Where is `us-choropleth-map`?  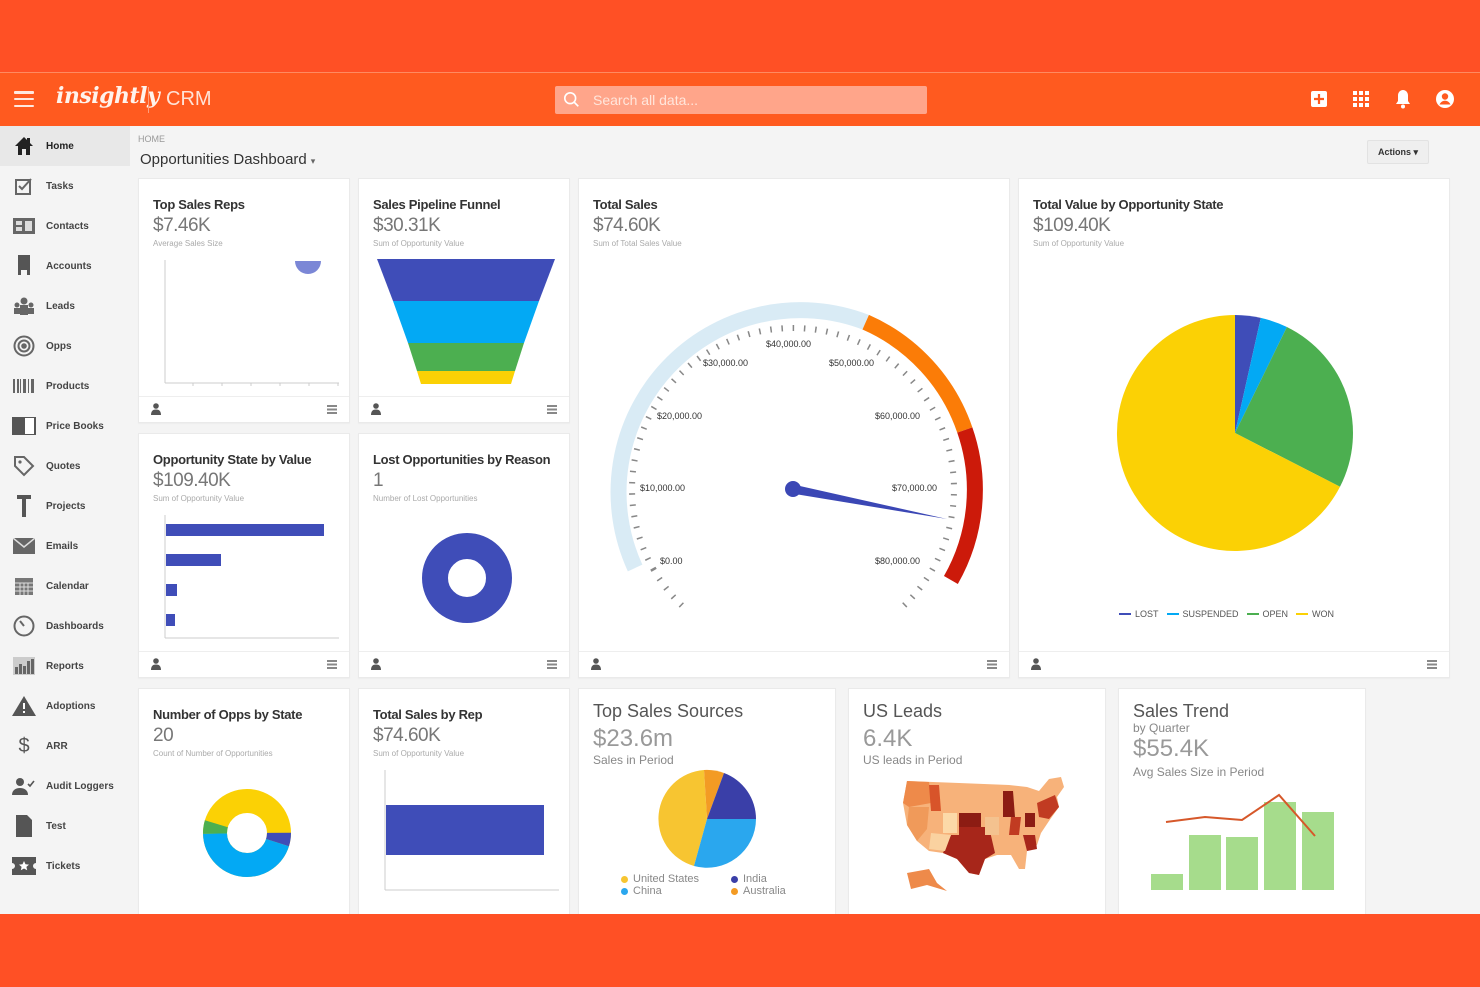 us-choropleth-map is located at coordinates (986, 835).